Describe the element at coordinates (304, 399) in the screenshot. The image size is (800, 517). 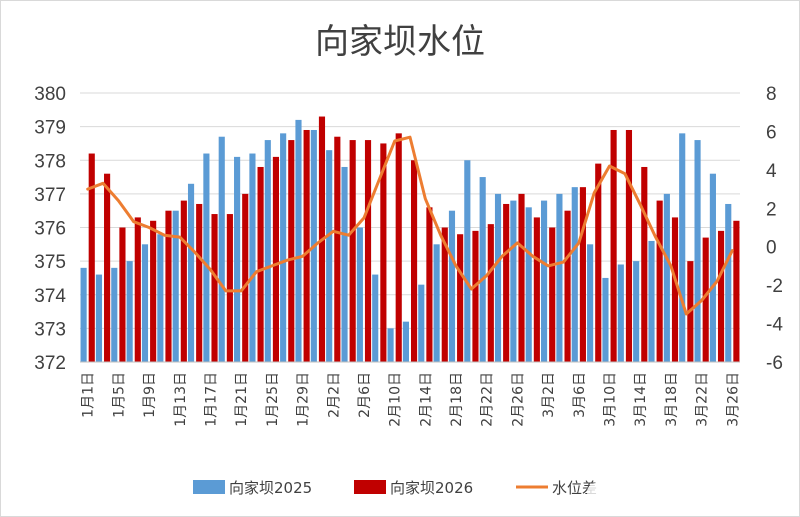
I see `x-tick-label: 1月29日` at that location.